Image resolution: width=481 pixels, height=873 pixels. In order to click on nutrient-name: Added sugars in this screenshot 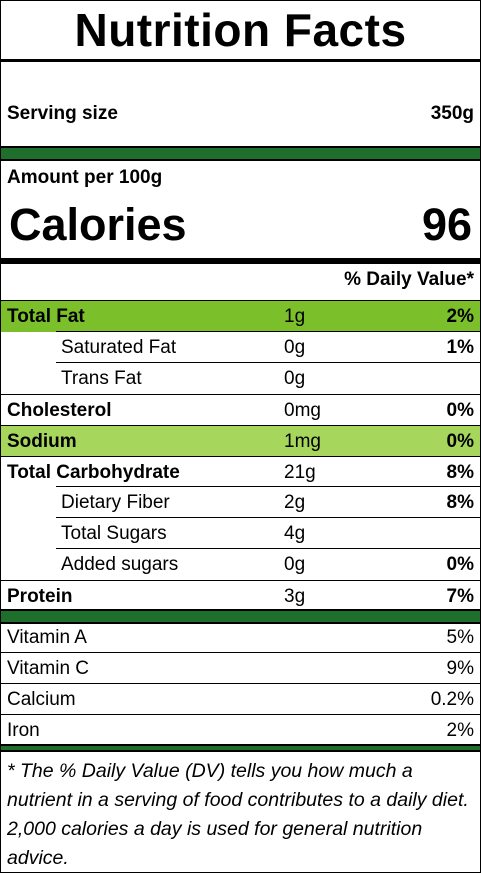, I will do `click(120, 564)`.